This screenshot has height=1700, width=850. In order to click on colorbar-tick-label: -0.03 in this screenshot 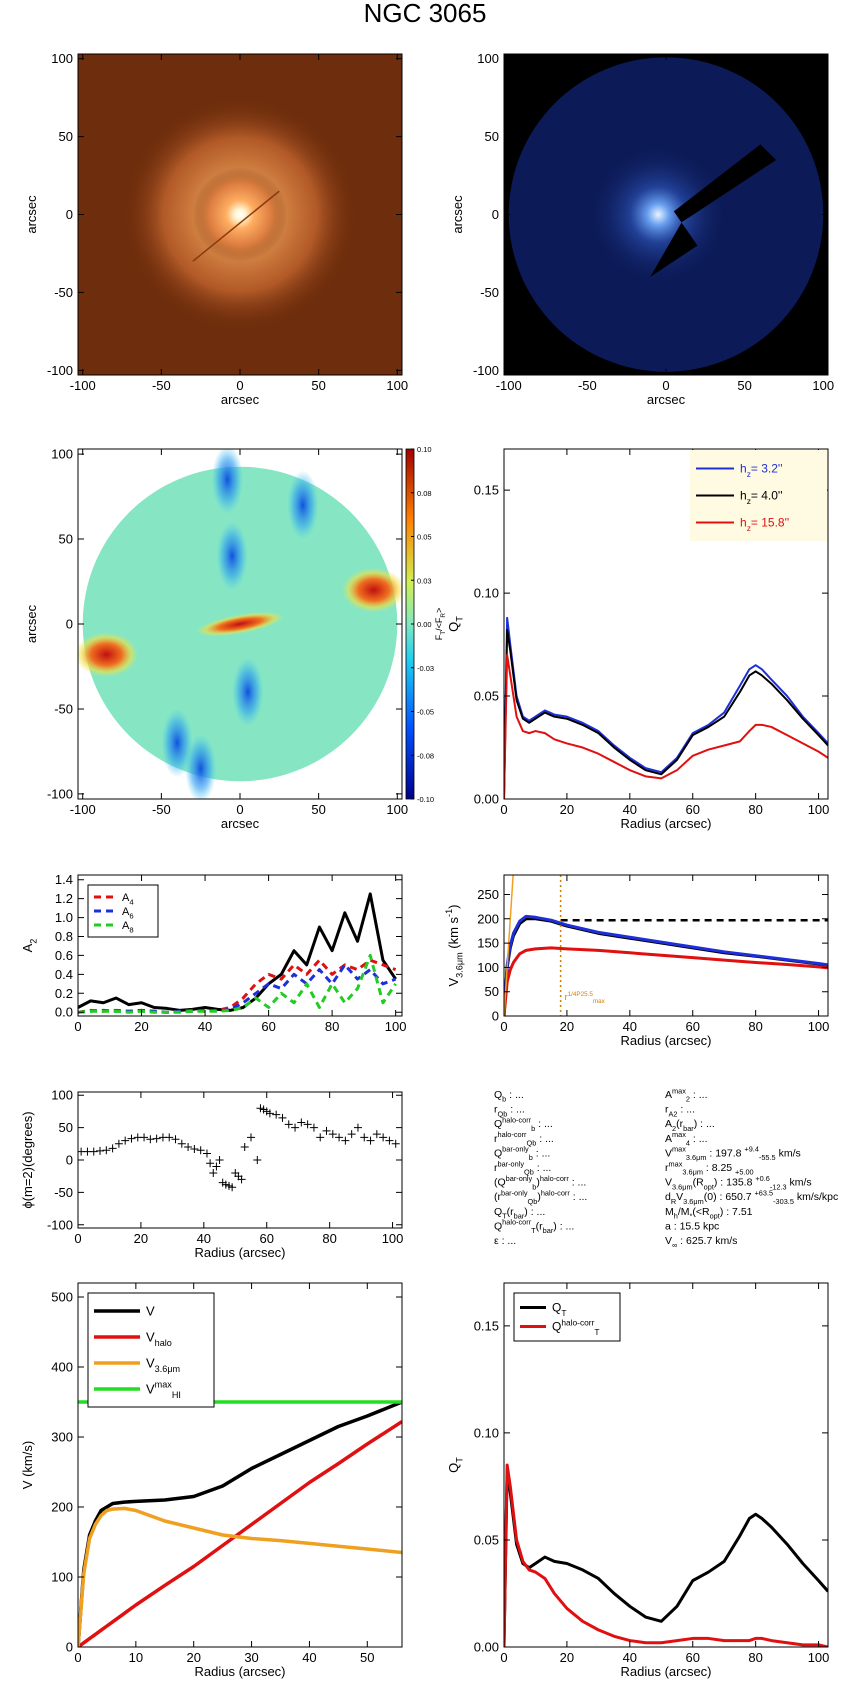, I will do `click(425, 668)`.